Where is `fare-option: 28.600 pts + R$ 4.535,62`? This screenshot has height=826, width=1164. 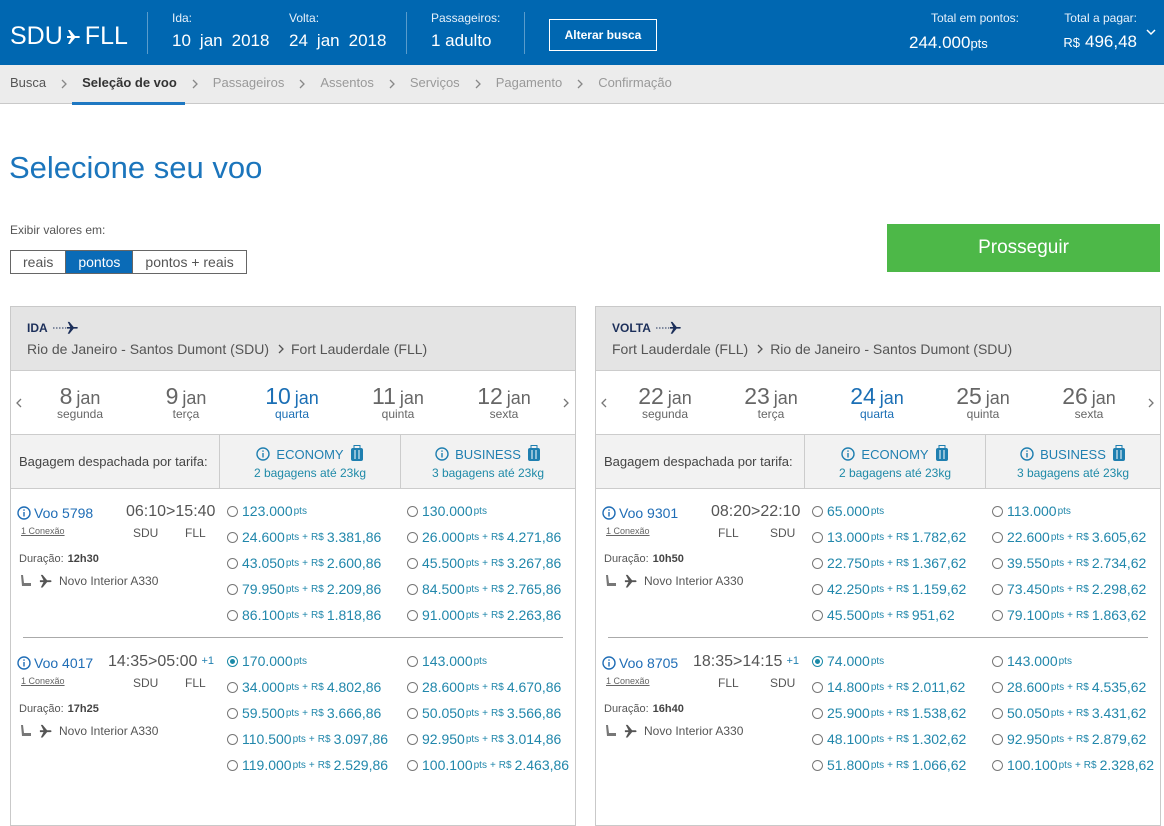 fare-option: 28.600 pts + R$ 4.535,62 is located at coordinates (1069, 687).